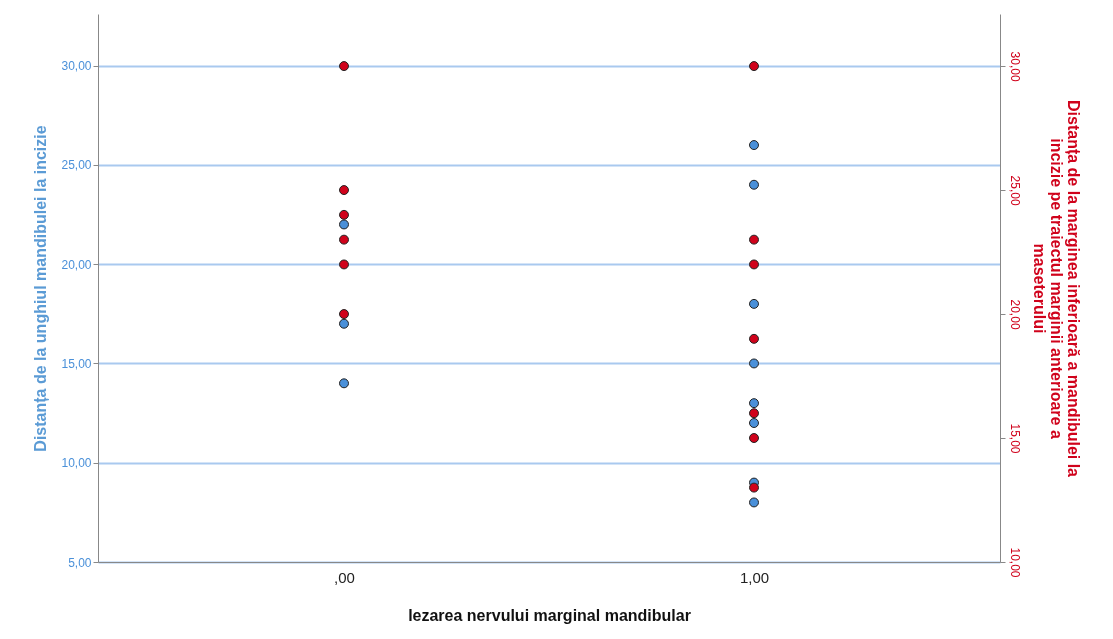 Image resolution: width=1113 pixels, height=639 pixels. What do you see at coordinates (1014, 190) in the screenshot?
I see `y2-tick-label: 25,00` at bounding box center [1014, 190].